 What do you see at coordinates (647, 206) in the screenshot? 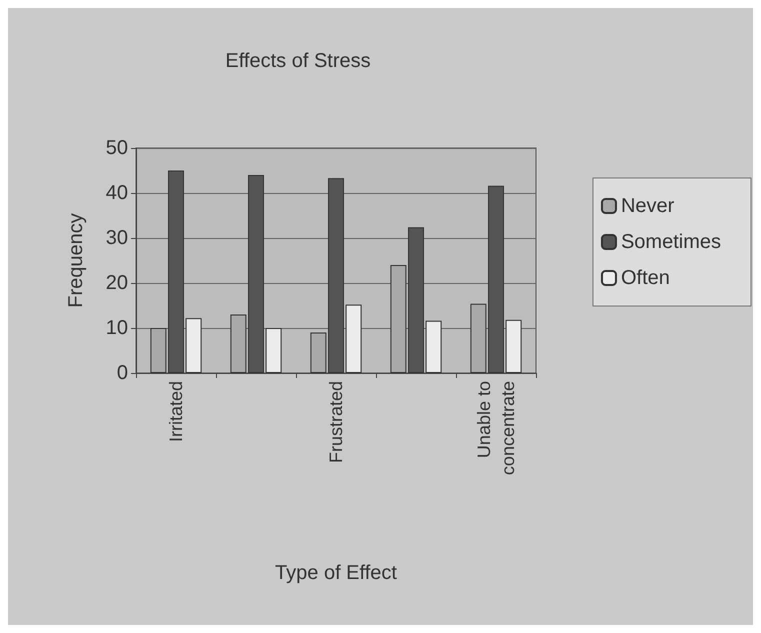
I see `legend-label: Never` at bounding box center [647, 206].